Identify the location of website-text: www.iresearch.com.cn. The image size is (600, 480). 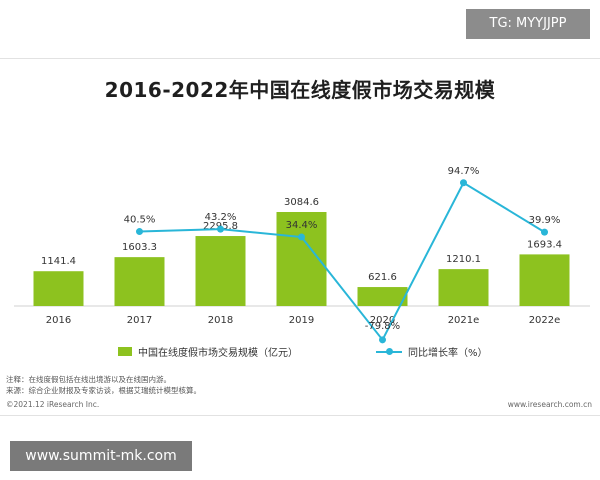
(549, 404).